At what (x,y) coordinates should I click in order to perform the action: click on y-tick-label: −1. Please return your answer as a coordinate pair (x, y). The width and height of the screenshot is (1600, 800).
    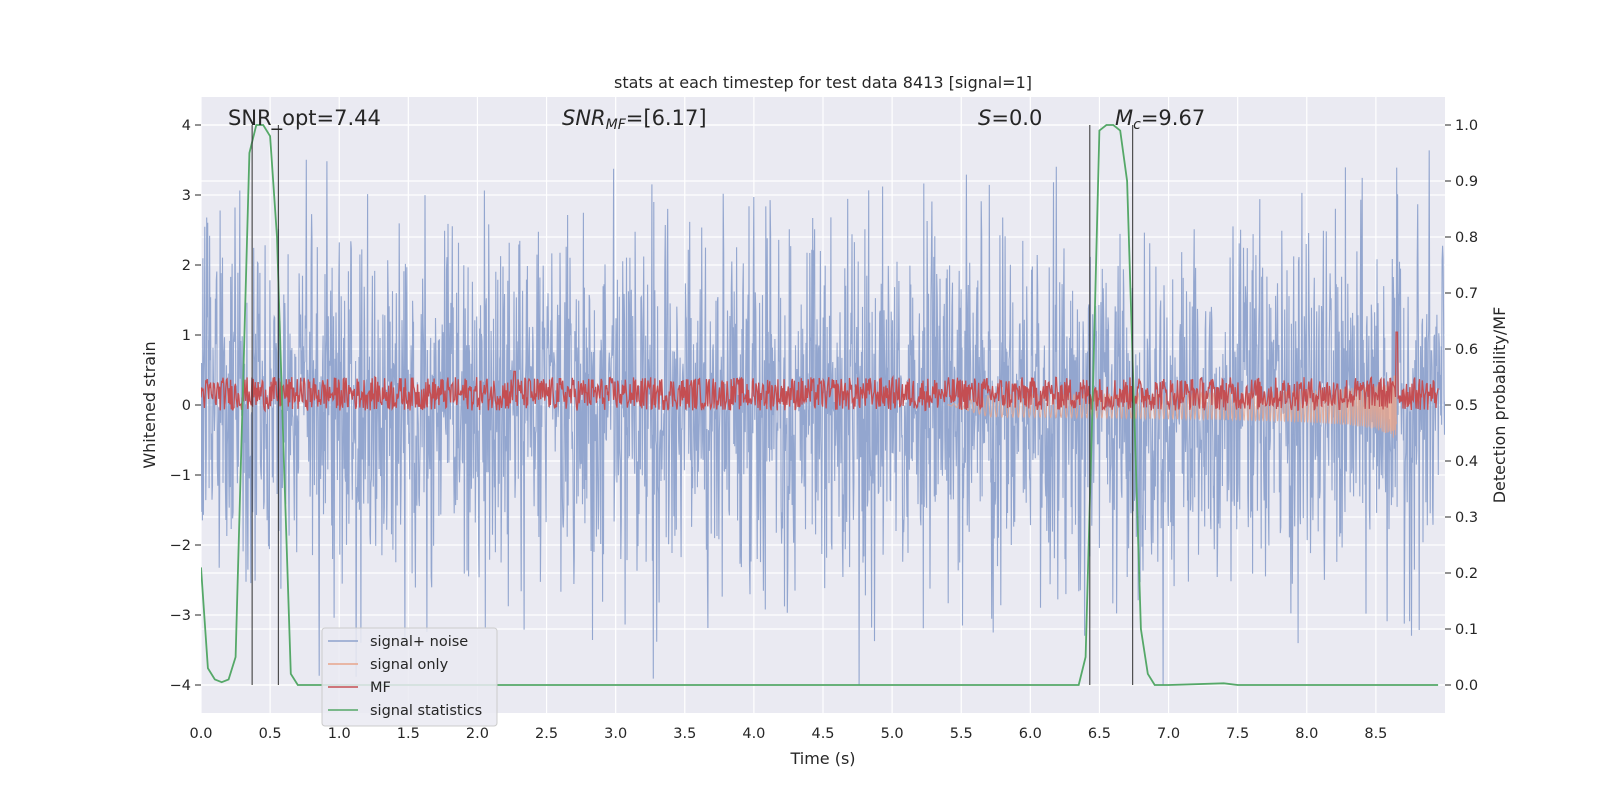
    Looking at the image, I should click on (180, 476).